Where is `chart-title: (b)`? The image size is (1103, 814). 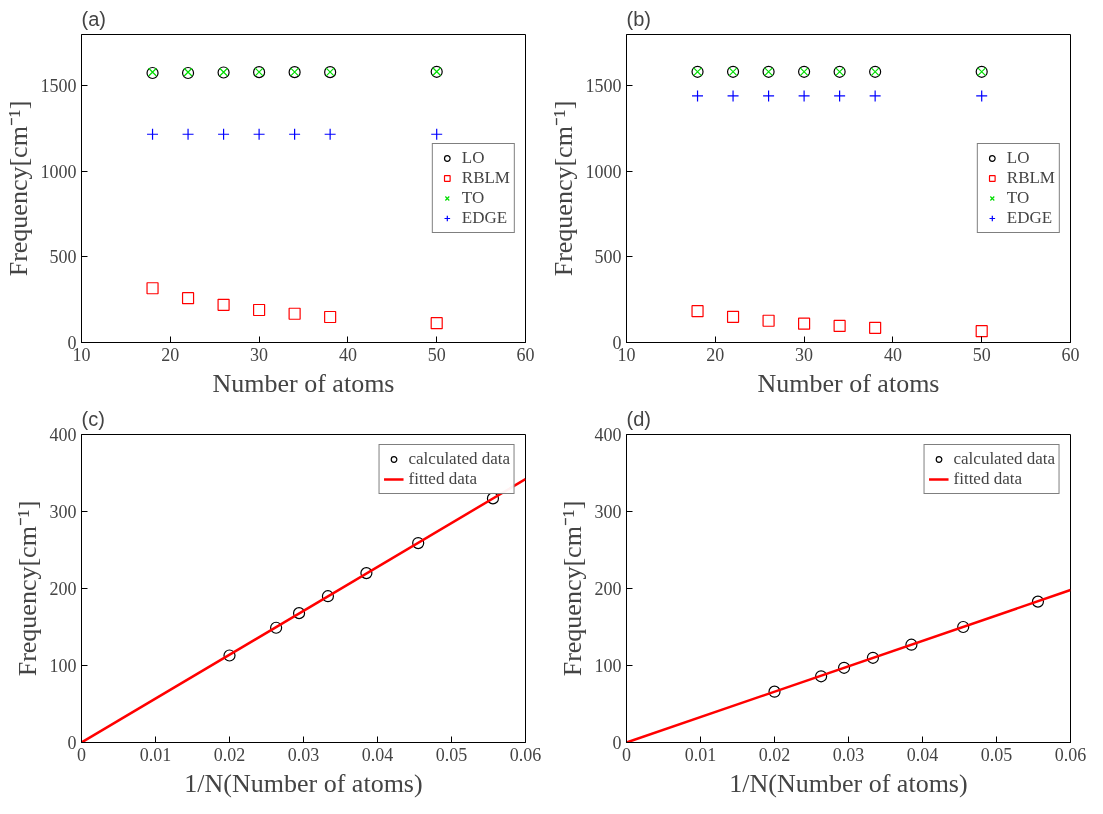 chart-title: (b) is located at coordinates (638, 18).